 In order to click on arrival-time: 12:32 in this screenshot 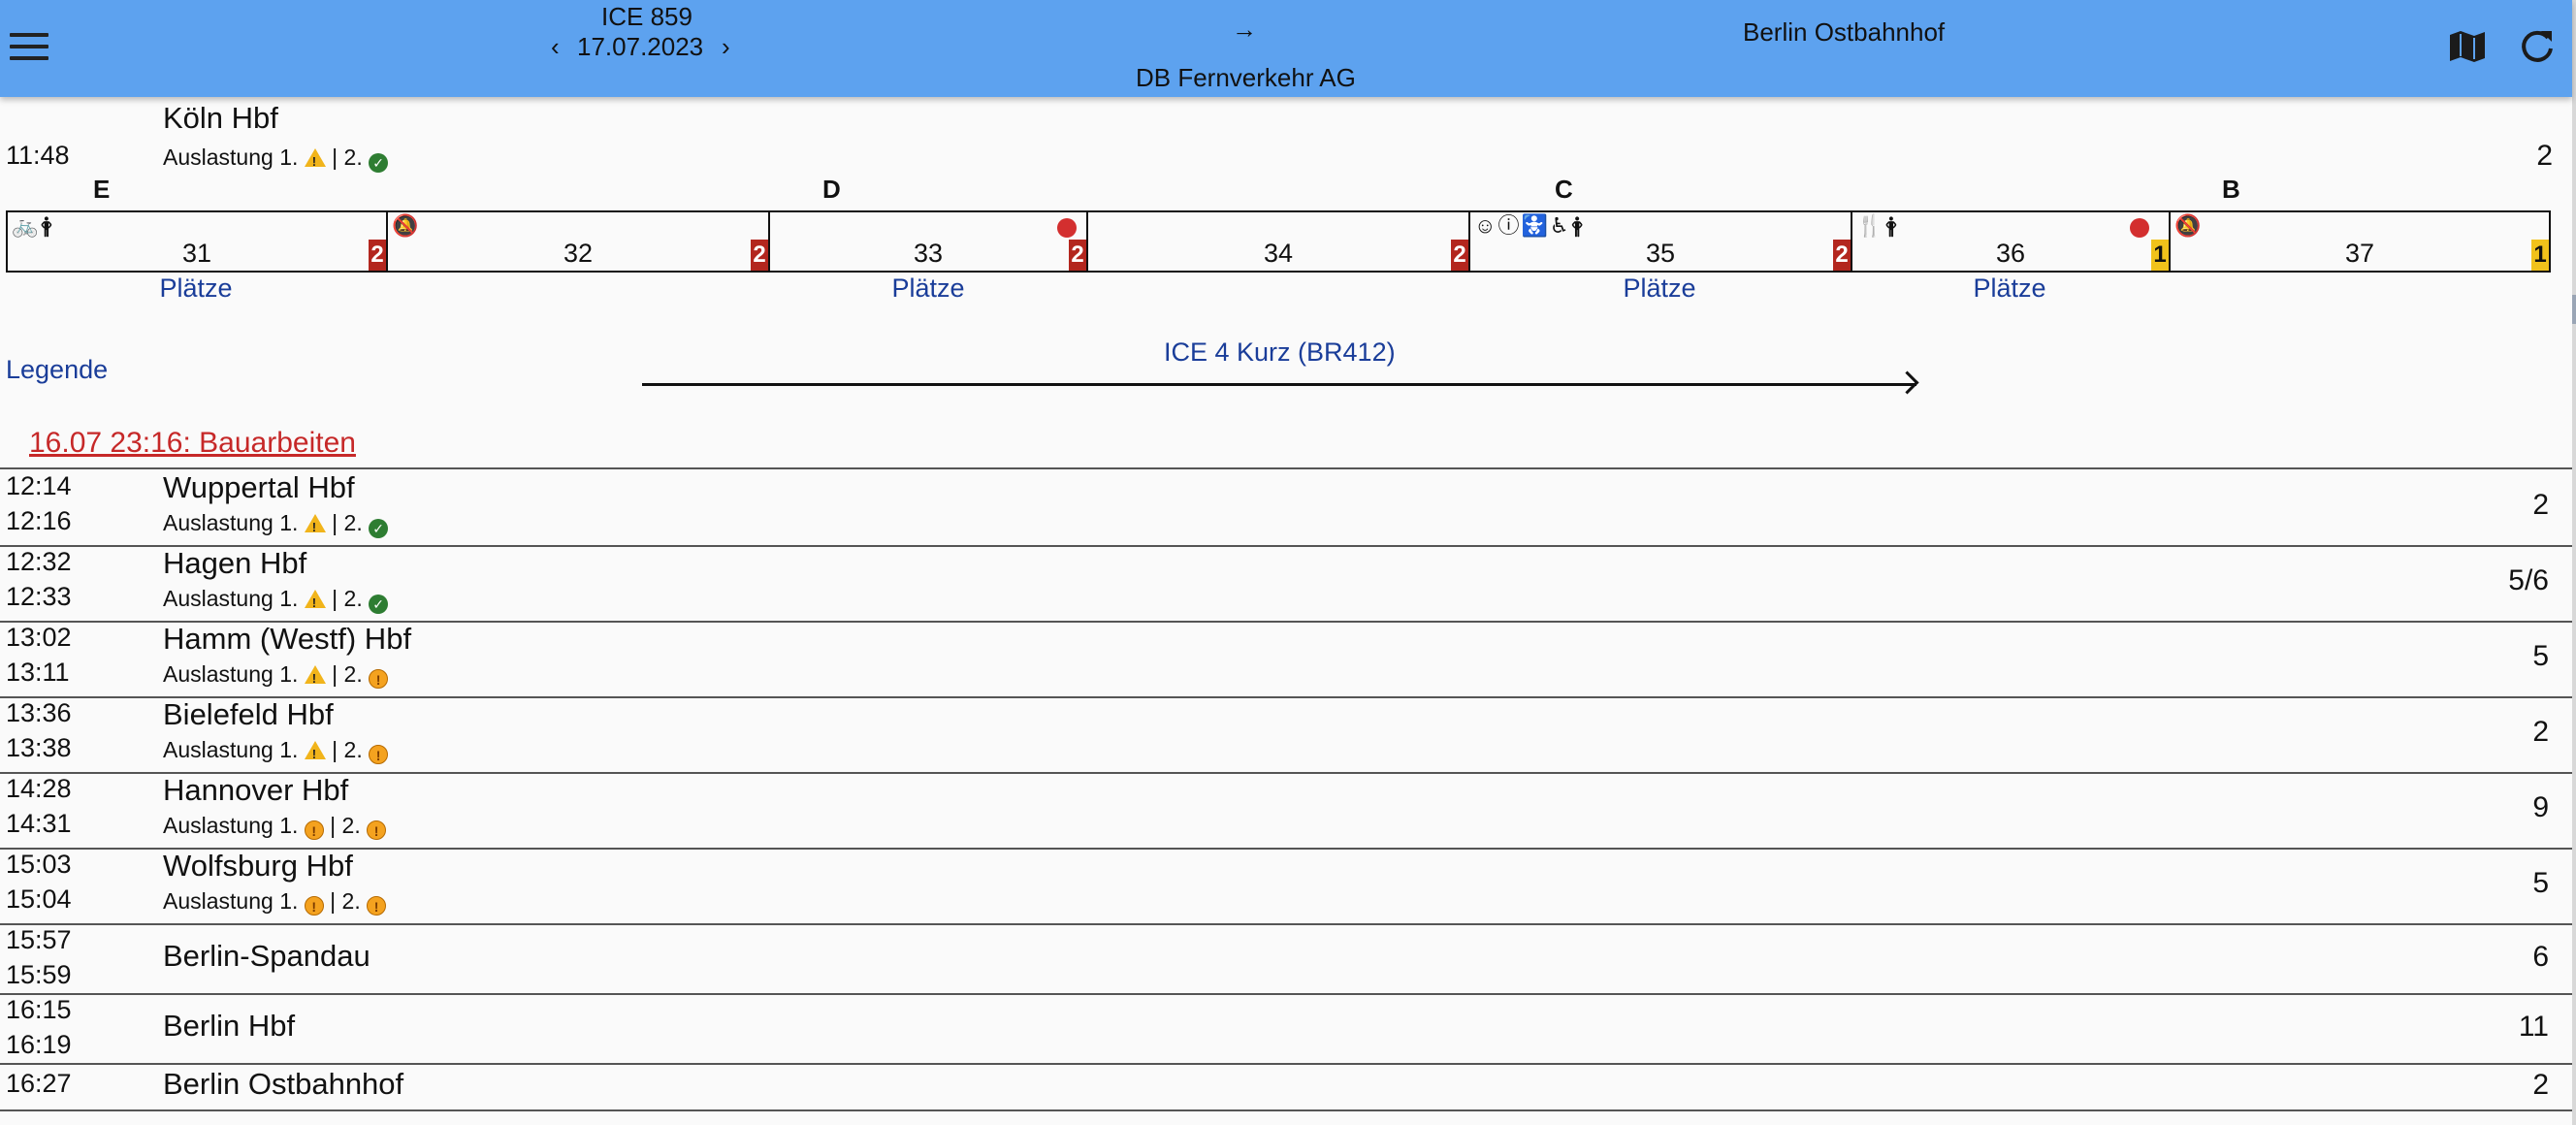, I will do `click(39, 561)`.